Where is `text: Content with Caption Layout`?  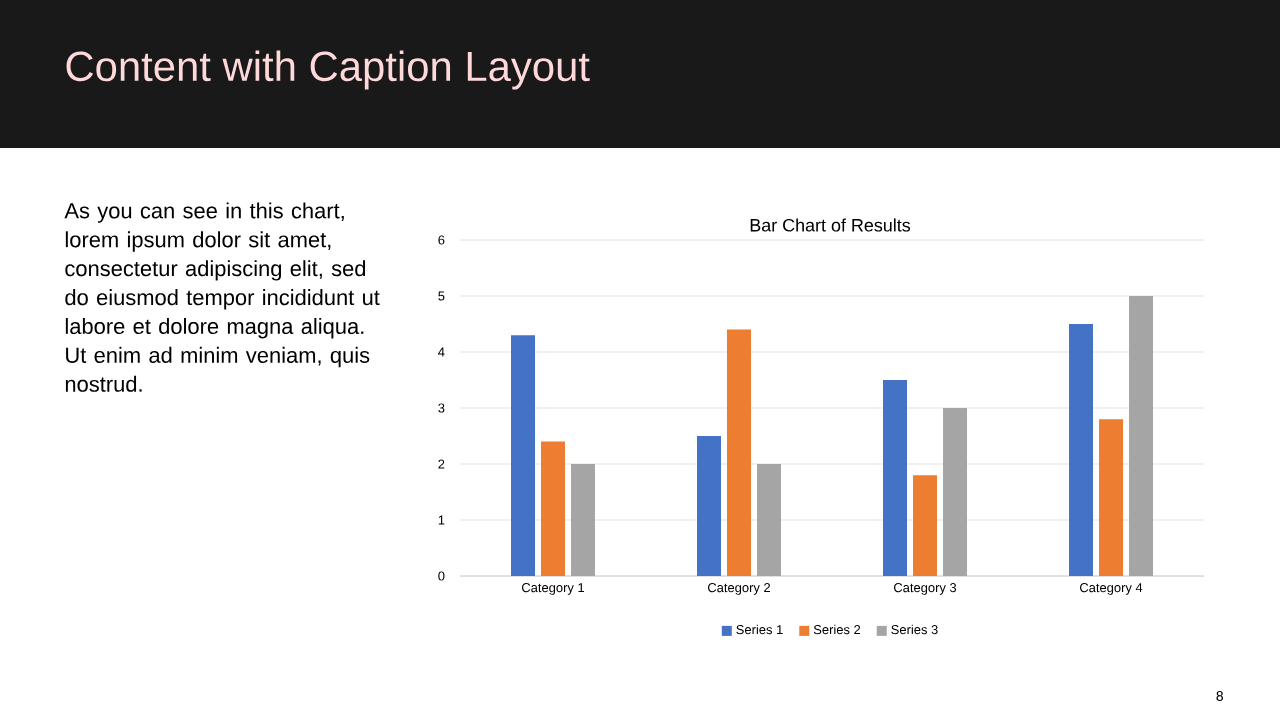 text: Content with Caption Layout is located at coordinates (328, 70).